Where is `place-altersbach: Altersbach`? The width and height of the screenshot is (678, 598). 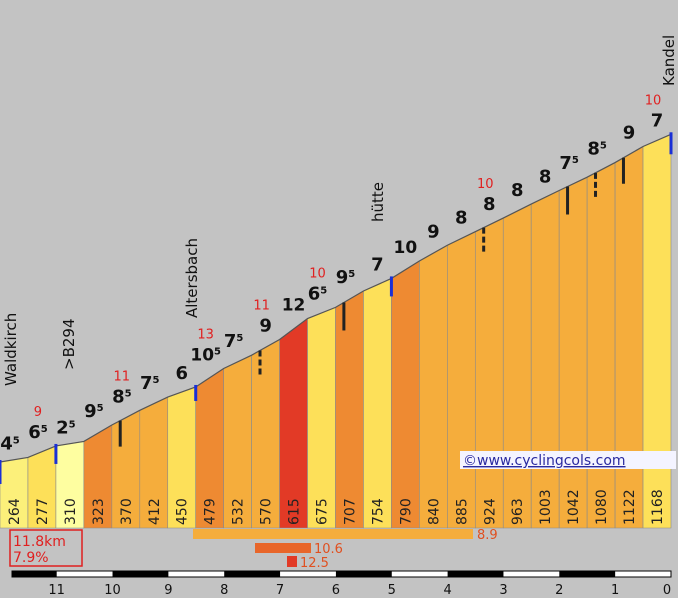
place-altersbach: Altersbach is located at coordinates (192, 278).